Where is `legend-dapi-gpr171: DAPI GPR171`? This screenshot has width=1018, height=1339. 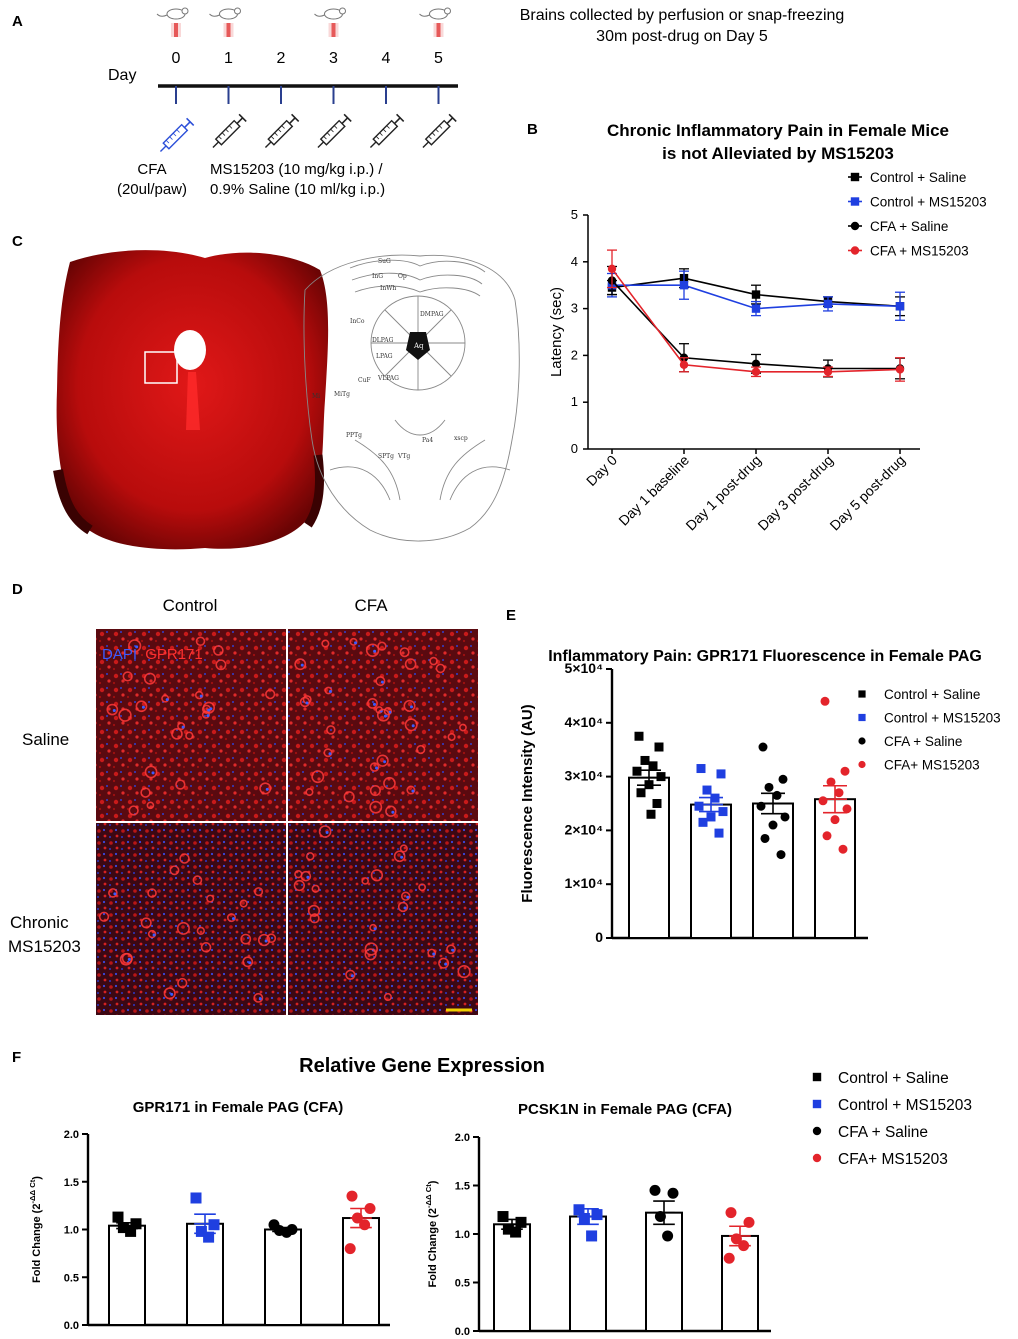
legend-dapi-gpr171: DAPI GPR171 is located at coordinates (152, 654).